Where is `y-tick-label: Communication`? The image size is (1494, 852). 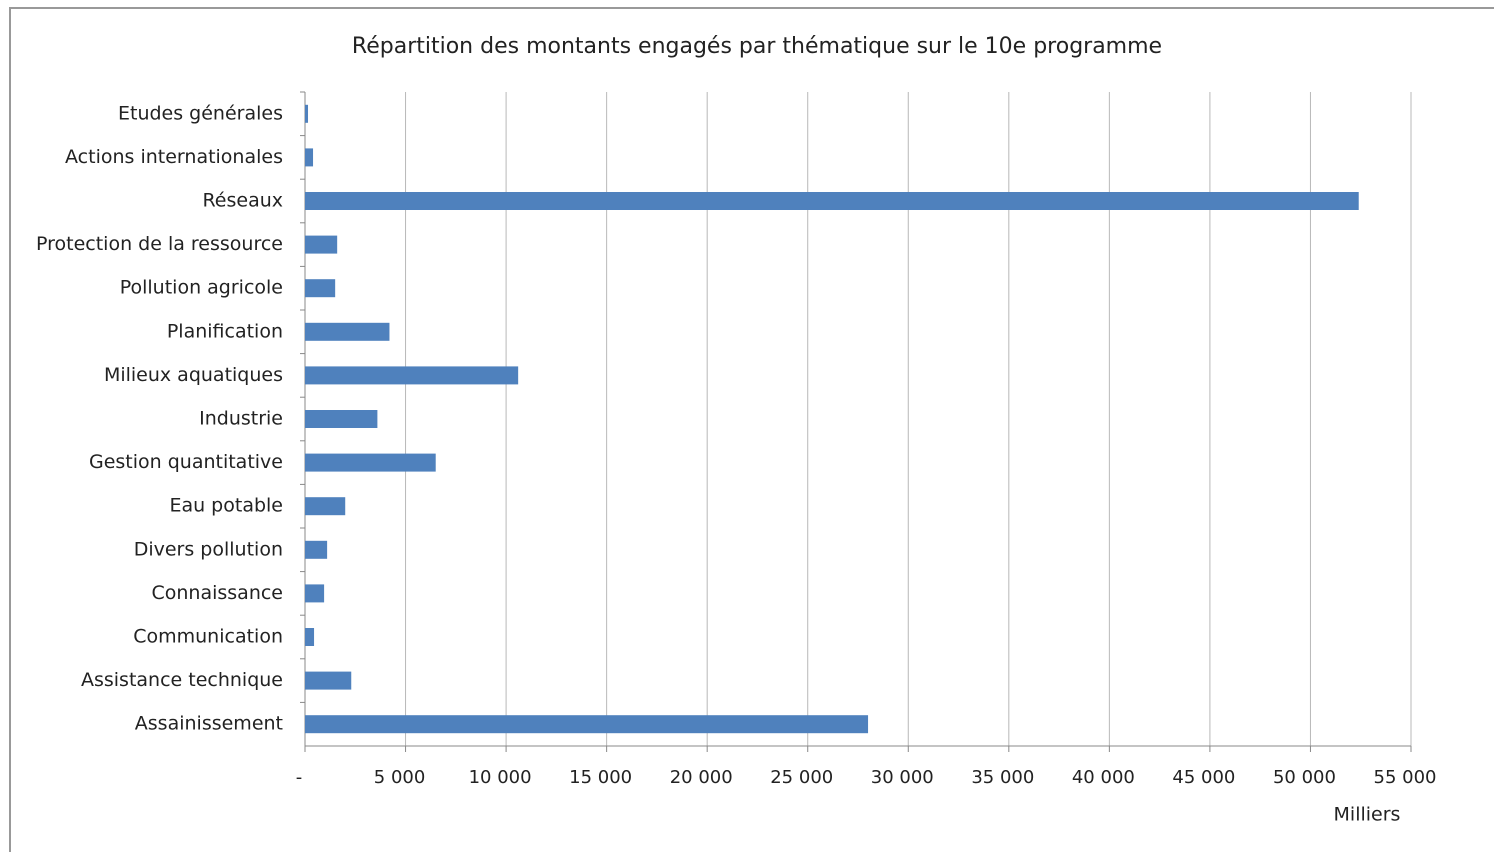
y-tick-label: Communication is located at coordinates (208, 637).